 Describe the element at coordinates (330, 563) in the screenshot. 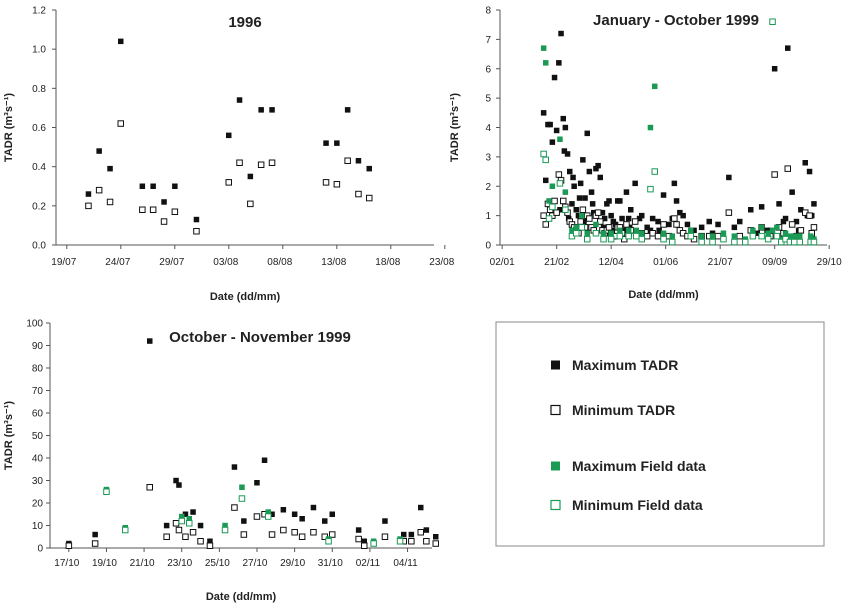

I see `x-tick-label: 31/10` at that location.